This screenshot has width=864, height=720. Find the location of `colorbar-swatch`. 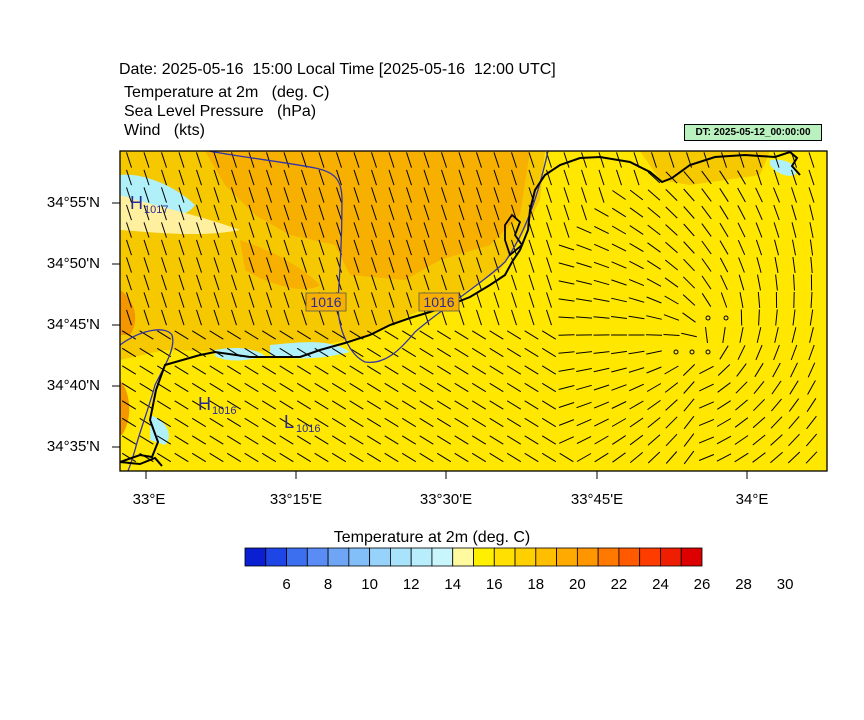

colorbar-swatch is located at coordinates (442, 557).